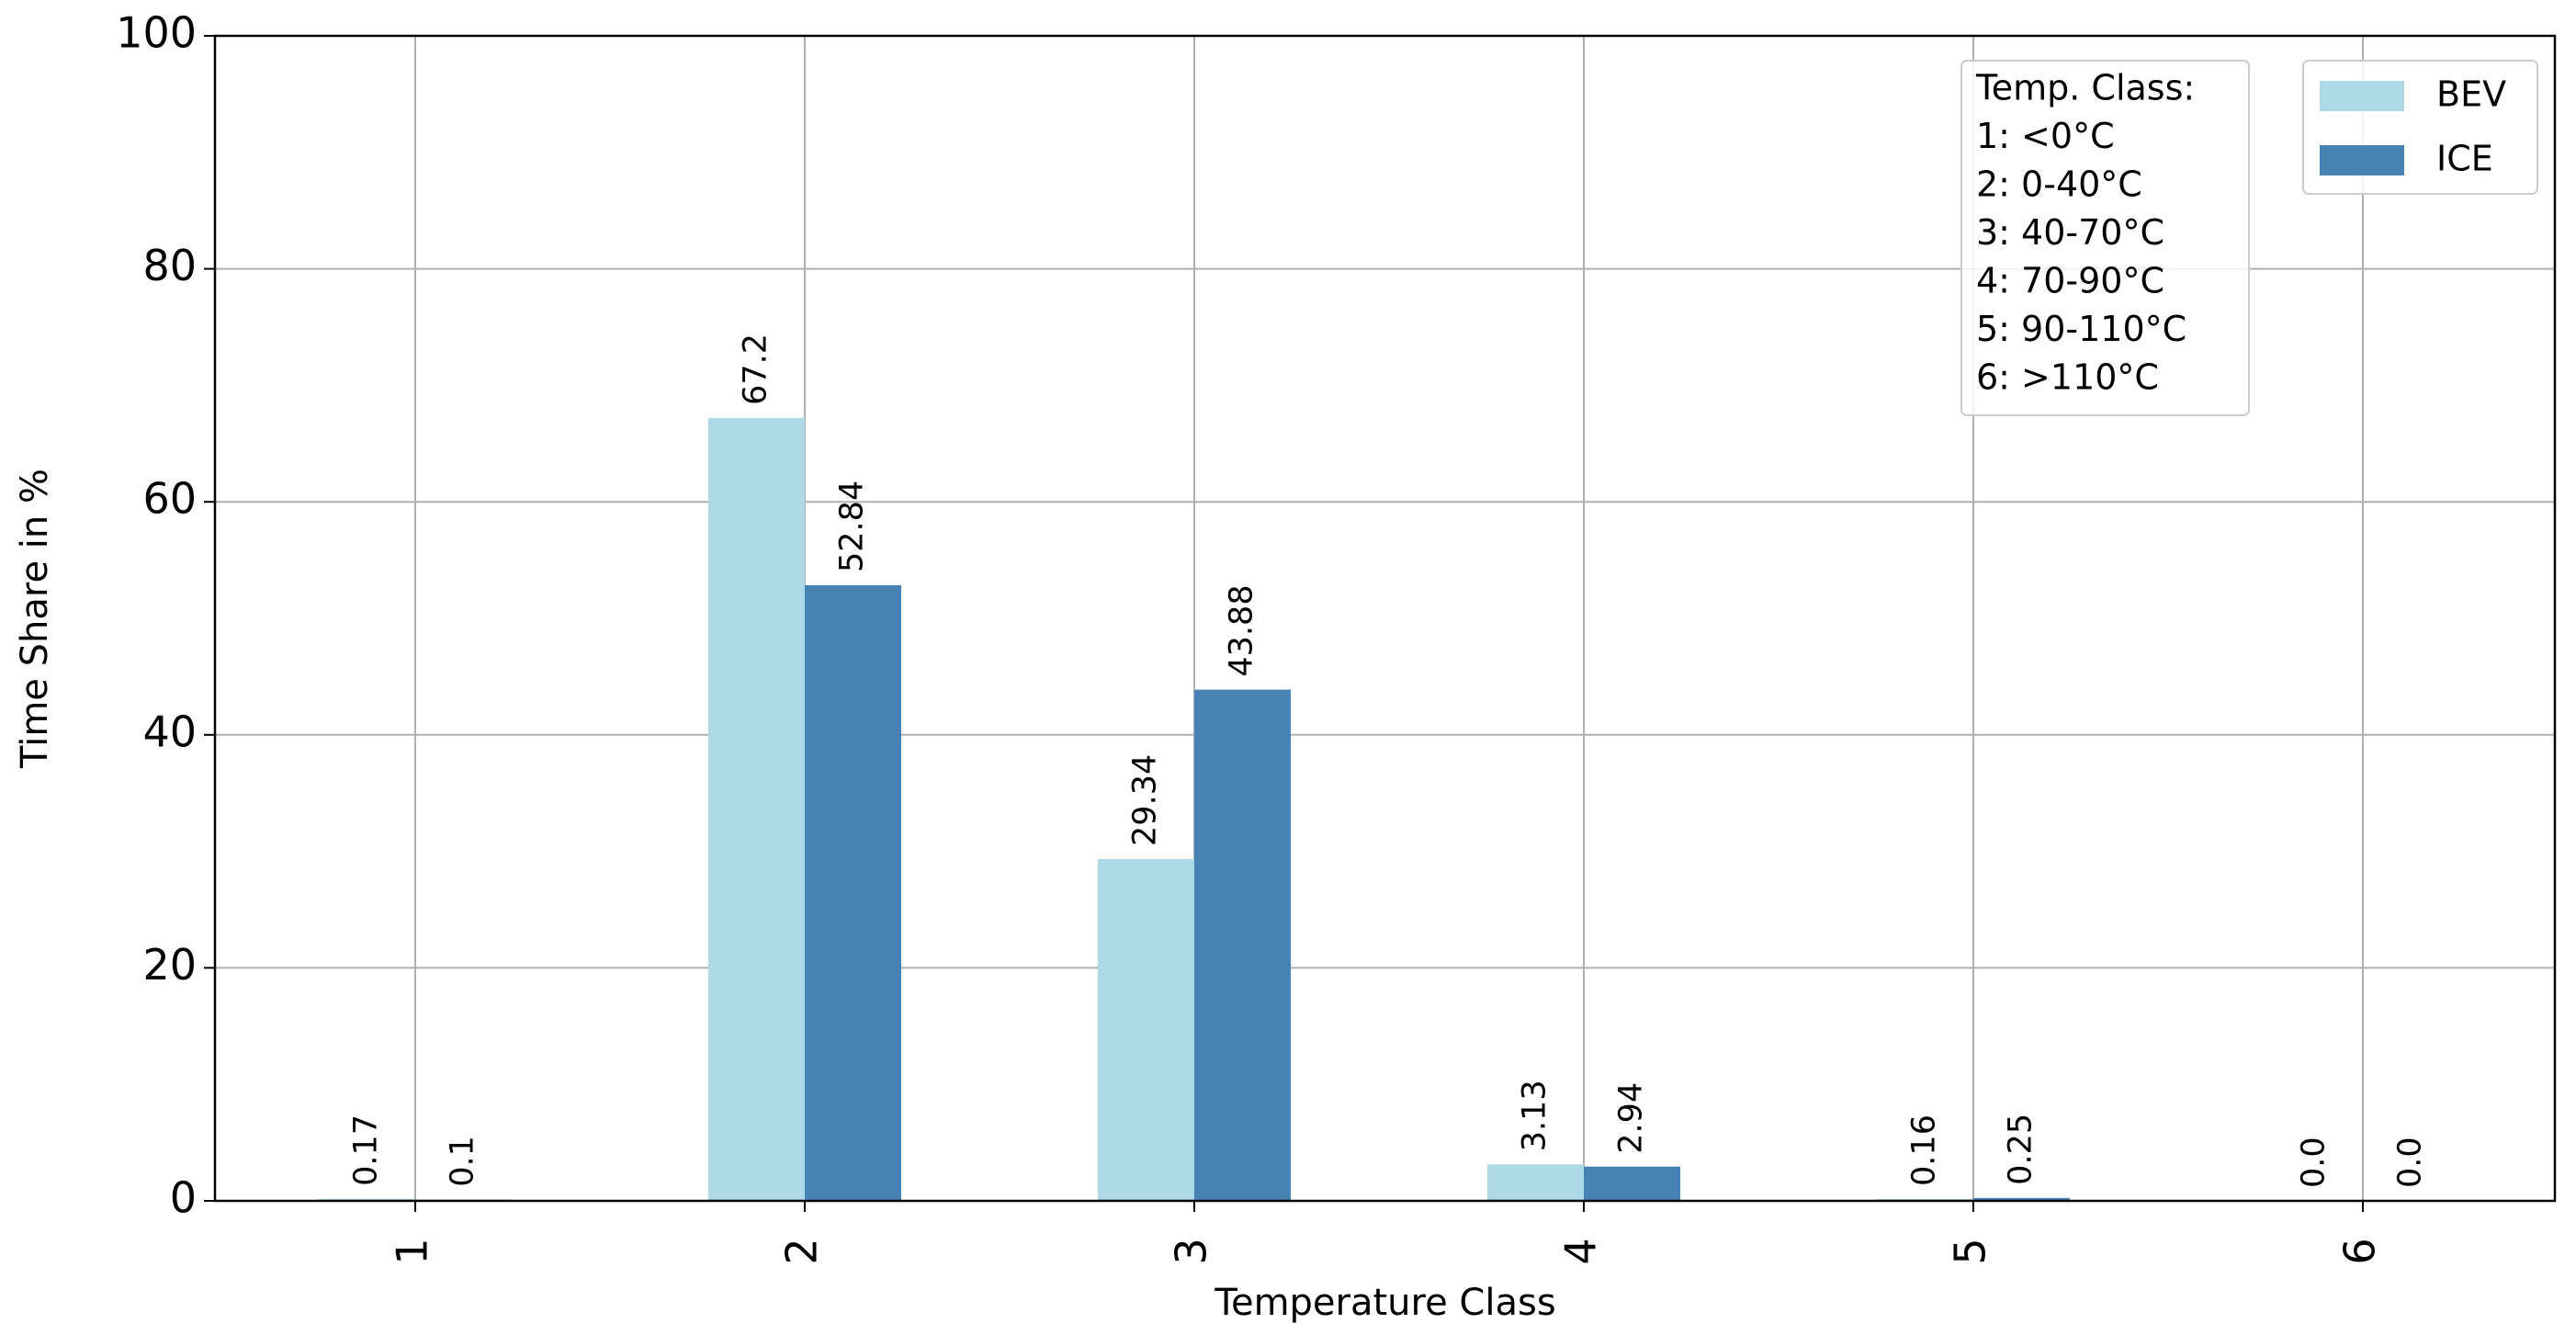 The width and height of the screenshot is (2576, 1335). What do you see at coordinates (1535, 1115) in the screenshot?
I see `value-label: 3.13` at bounding box center [1535, 1115].